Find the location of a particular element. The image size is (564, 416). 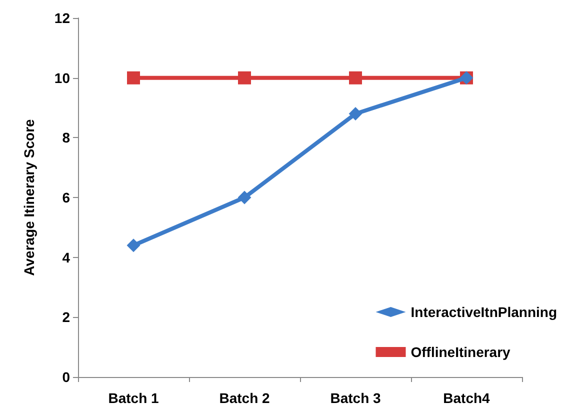

x-tick-label: Batch 2 is located at coordinates (244, 398).